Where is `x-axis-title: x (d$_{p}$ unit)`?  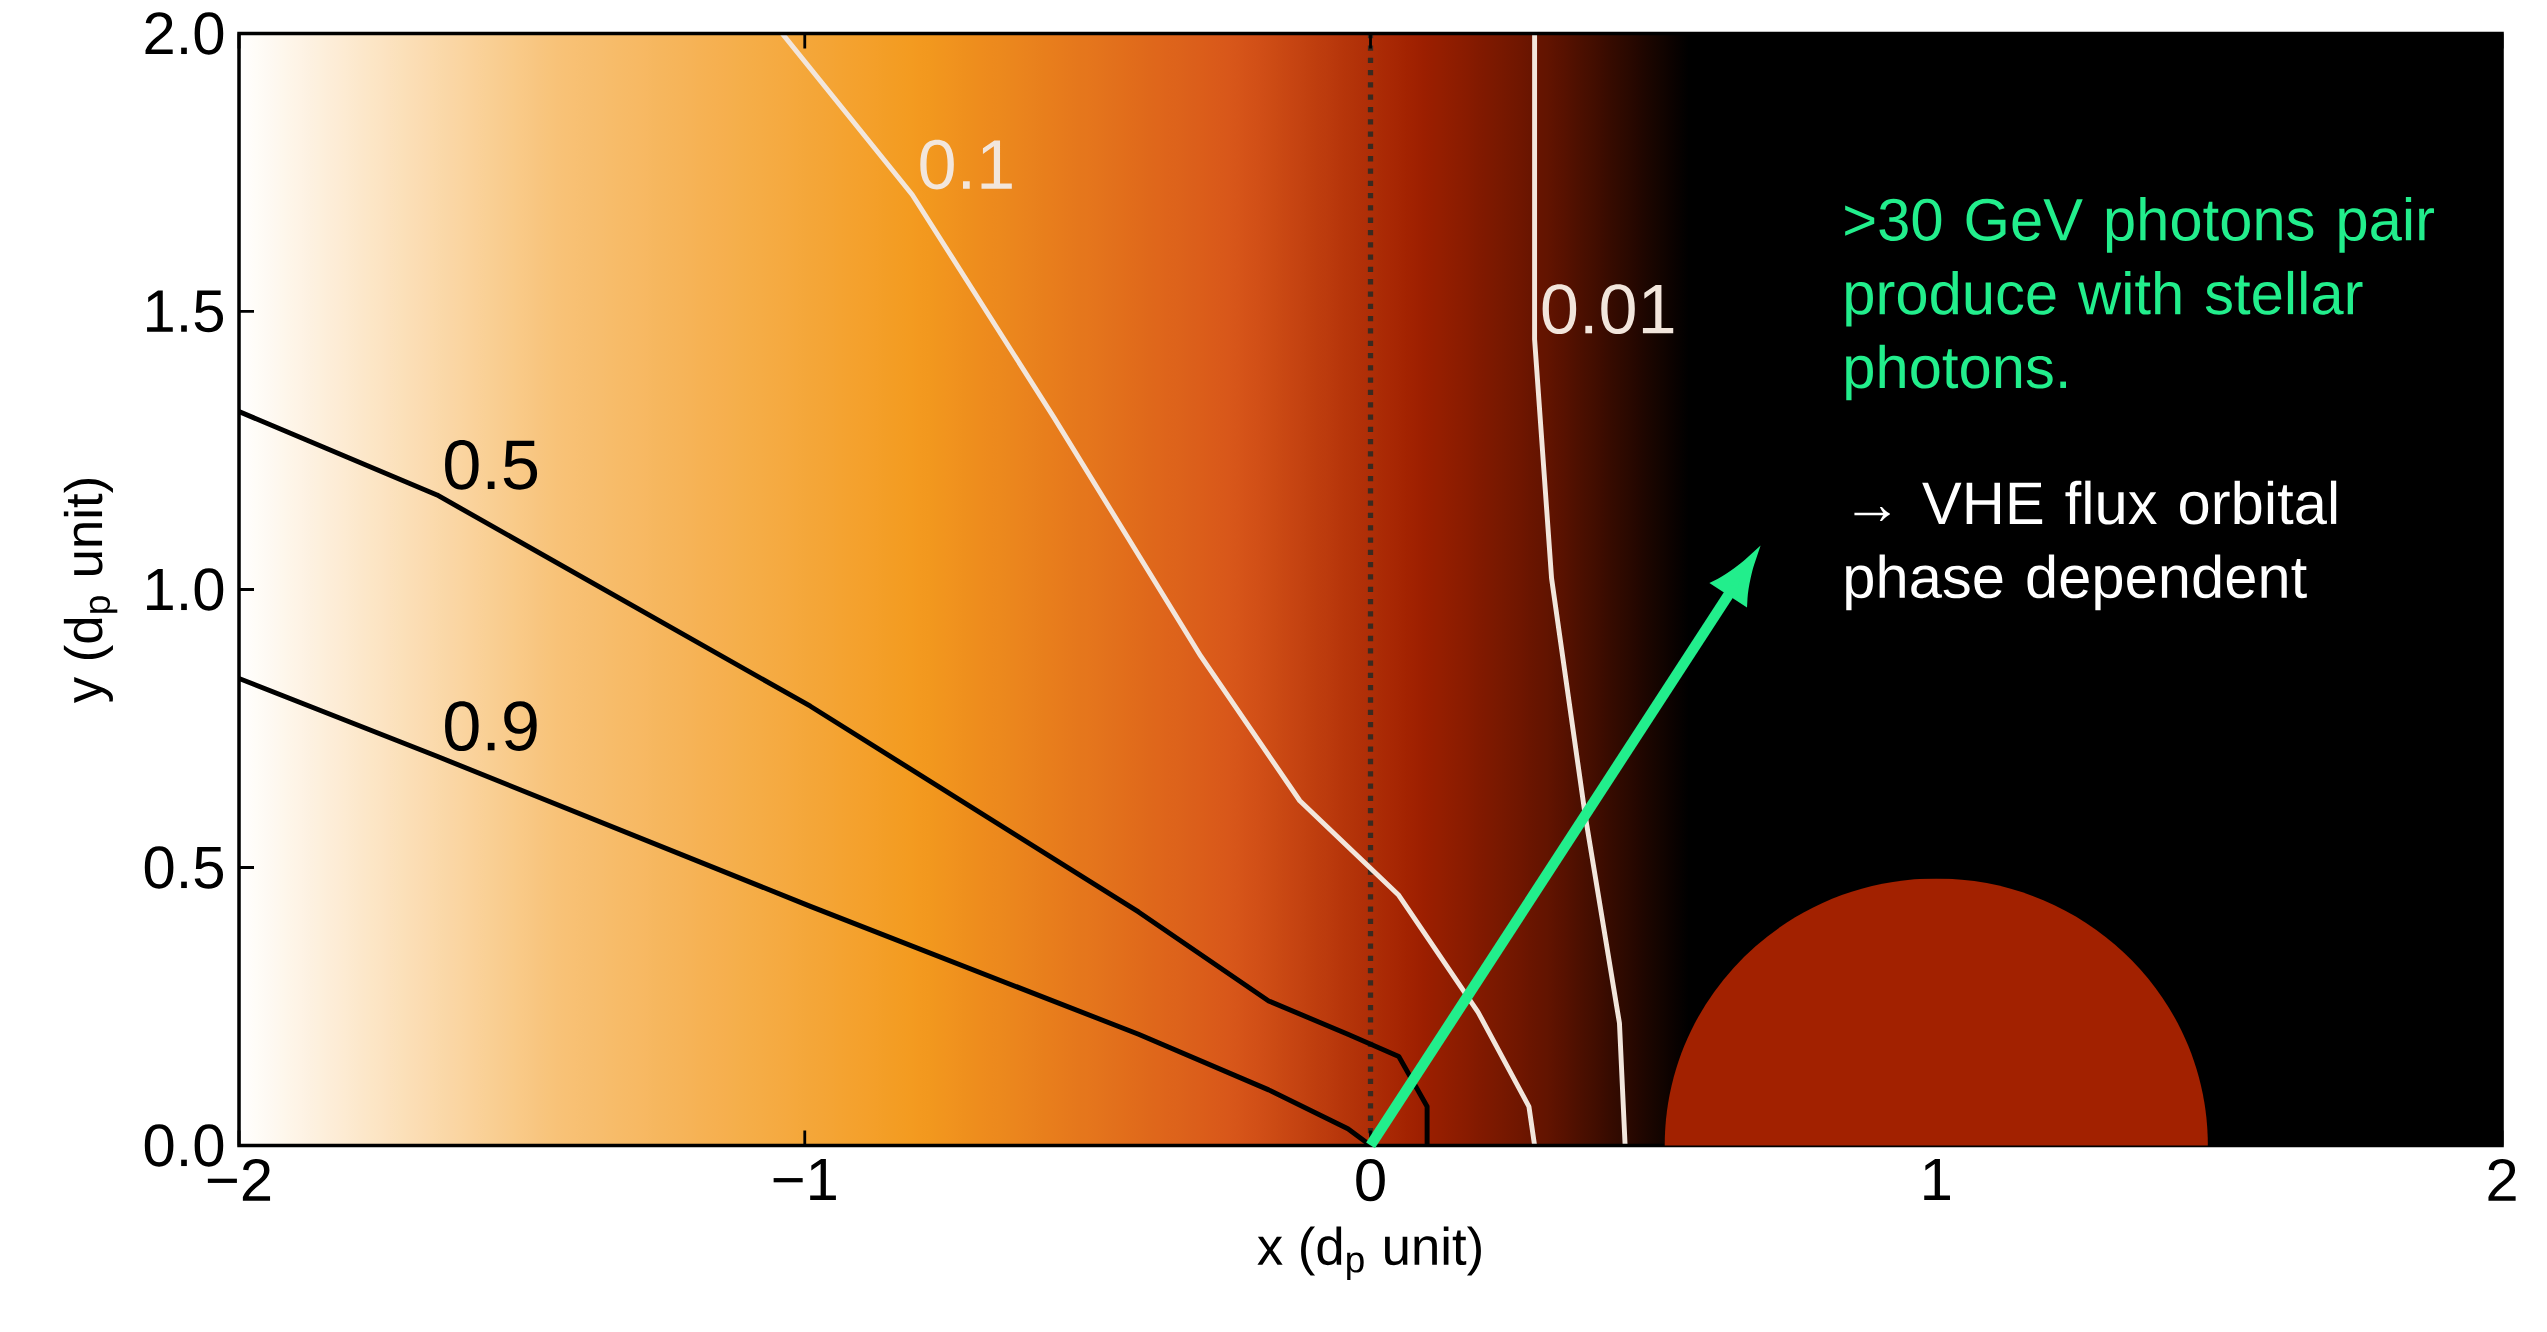 x-axis-title: x (d$_{p}$ unit) is located at coordinates (1369, 1253).